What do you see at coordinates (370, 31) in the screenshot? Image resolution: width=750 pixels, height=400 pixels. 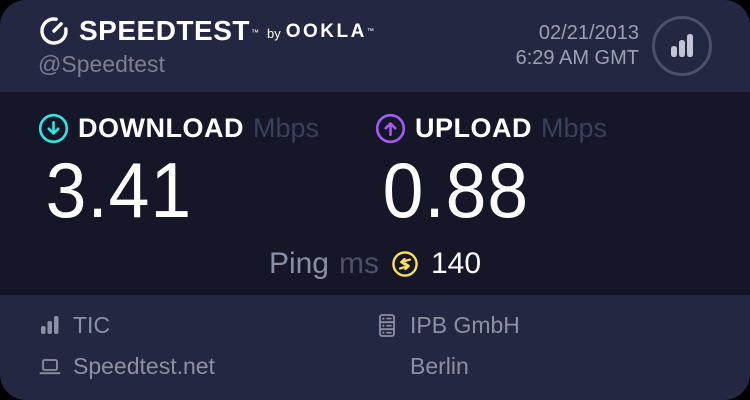 I see `ookla-trademark: ™` at bounding box center [370, 31].